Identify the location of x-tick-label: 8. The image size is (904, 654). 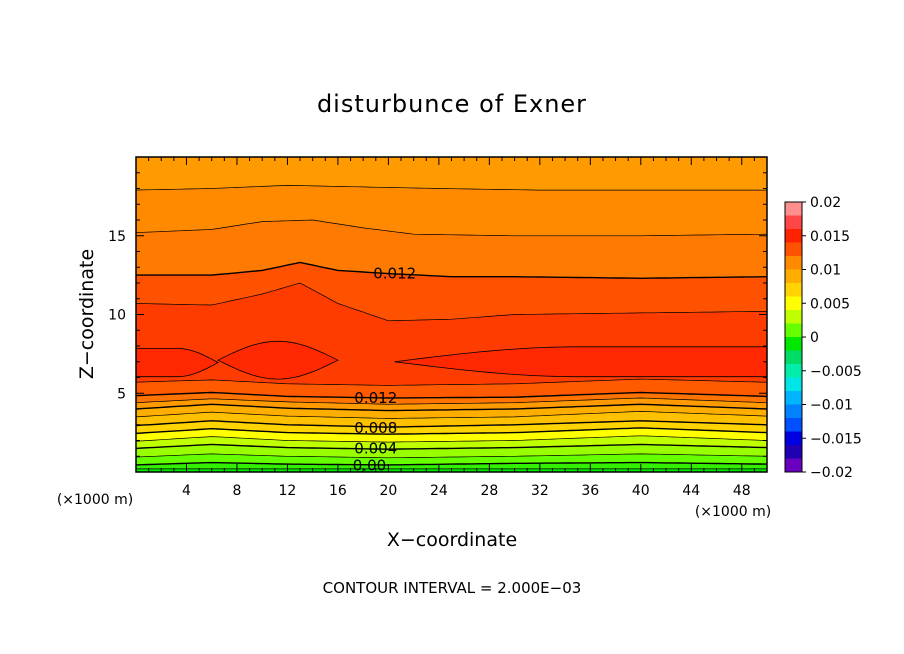
(236, 491).